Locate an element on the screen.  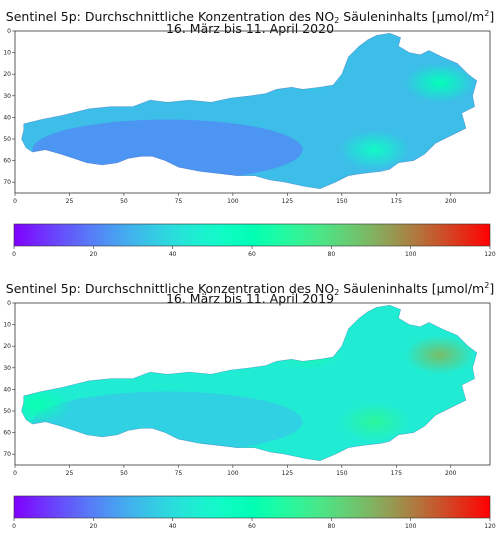
colorbar-2020: 0 20 40 60 80 100 120 is located at coordinates (254, 240).